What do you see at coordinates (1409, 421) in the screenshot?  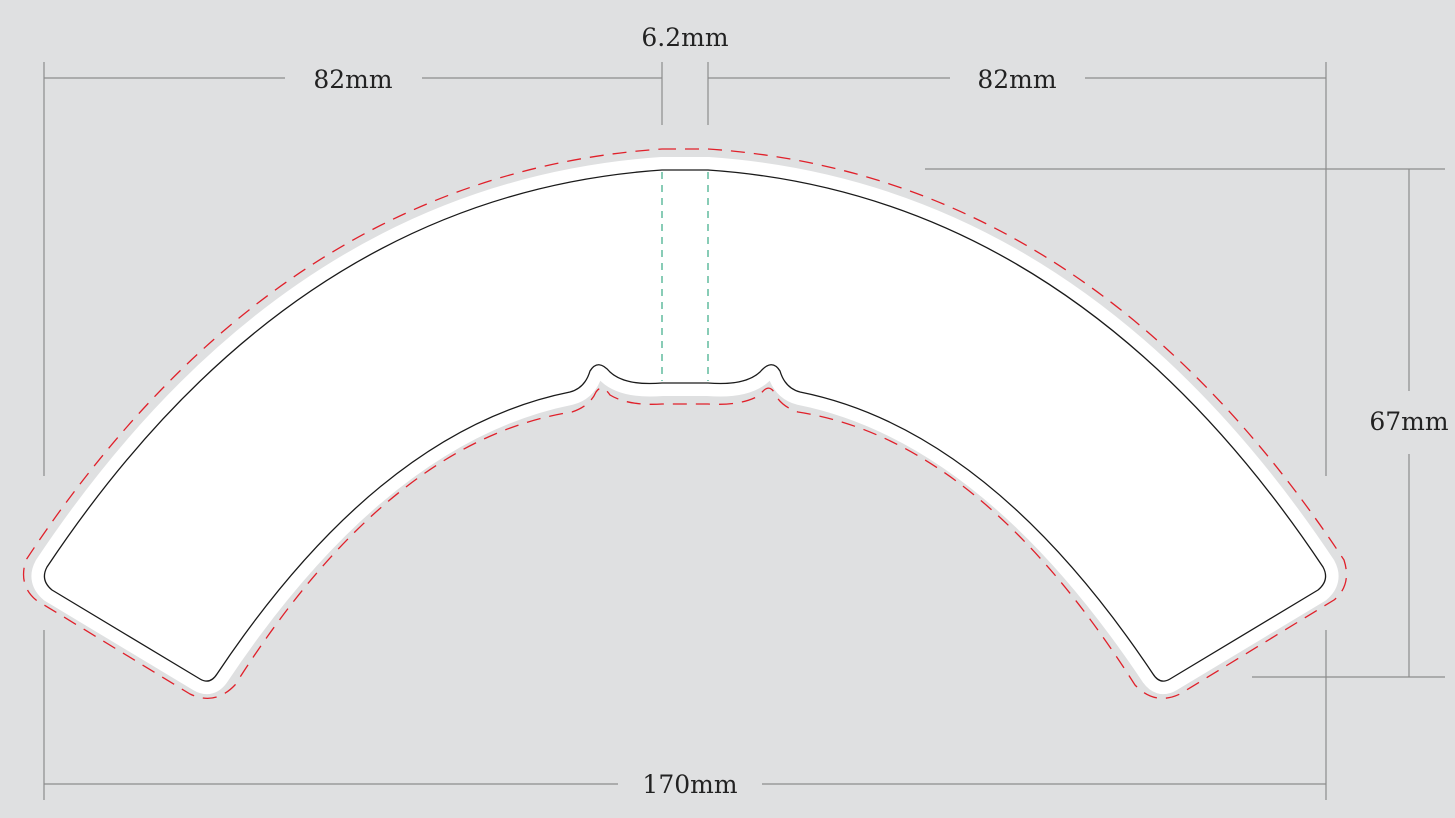 I see `height-label: 67mm` at bounding box center [1409, 421].